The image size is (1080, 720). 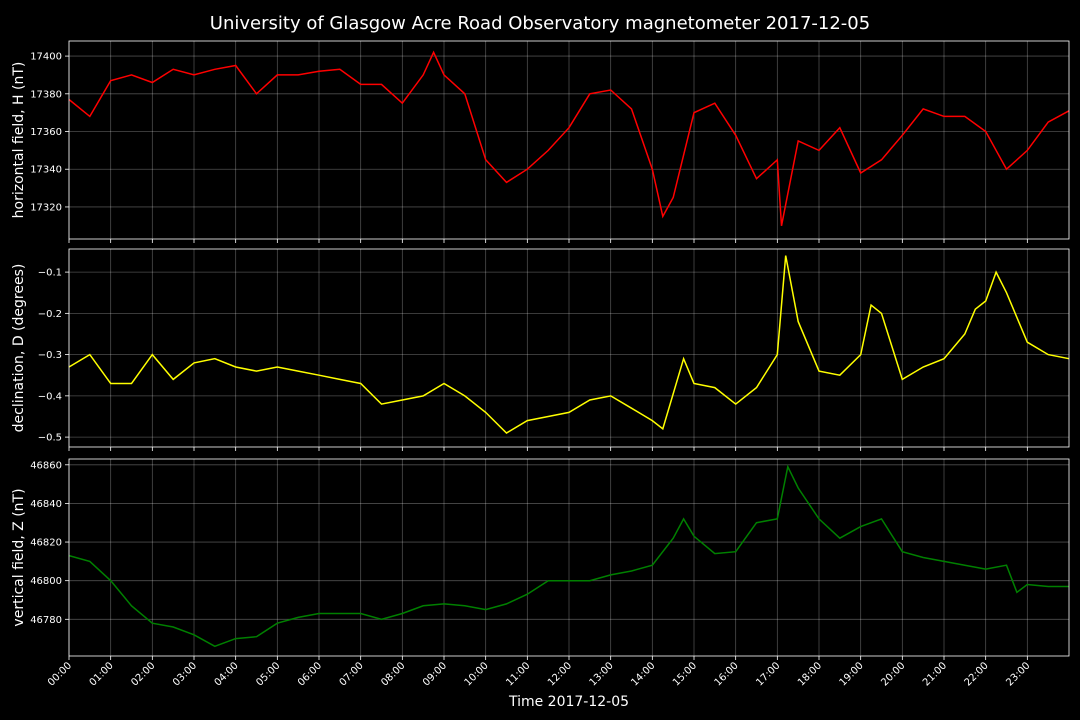 I want to click on y-axis-label: declination, D (degrees), so click(x=19, y=348).